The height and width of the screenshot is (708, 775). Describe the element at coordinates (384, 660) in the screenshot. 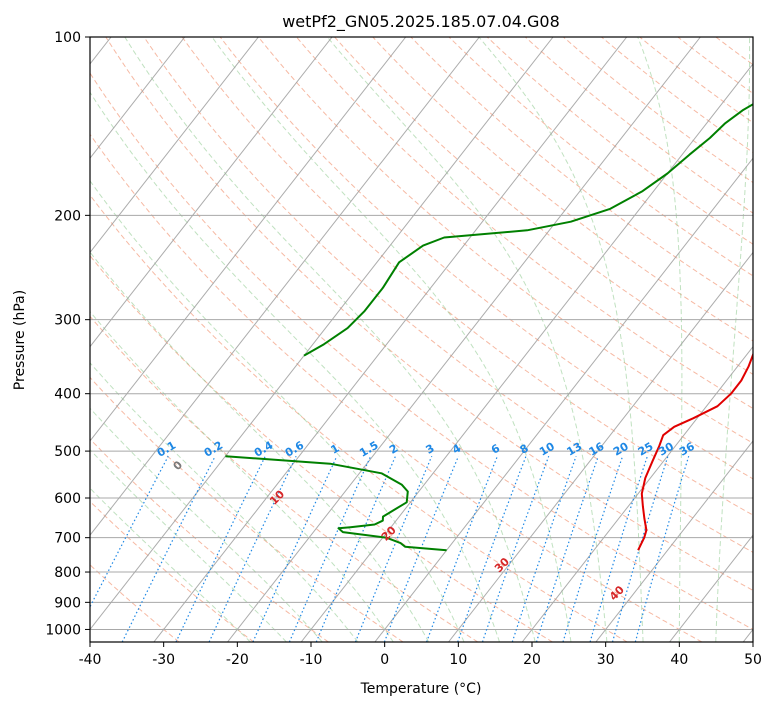

I see `x-tick-label: 0` at that location.